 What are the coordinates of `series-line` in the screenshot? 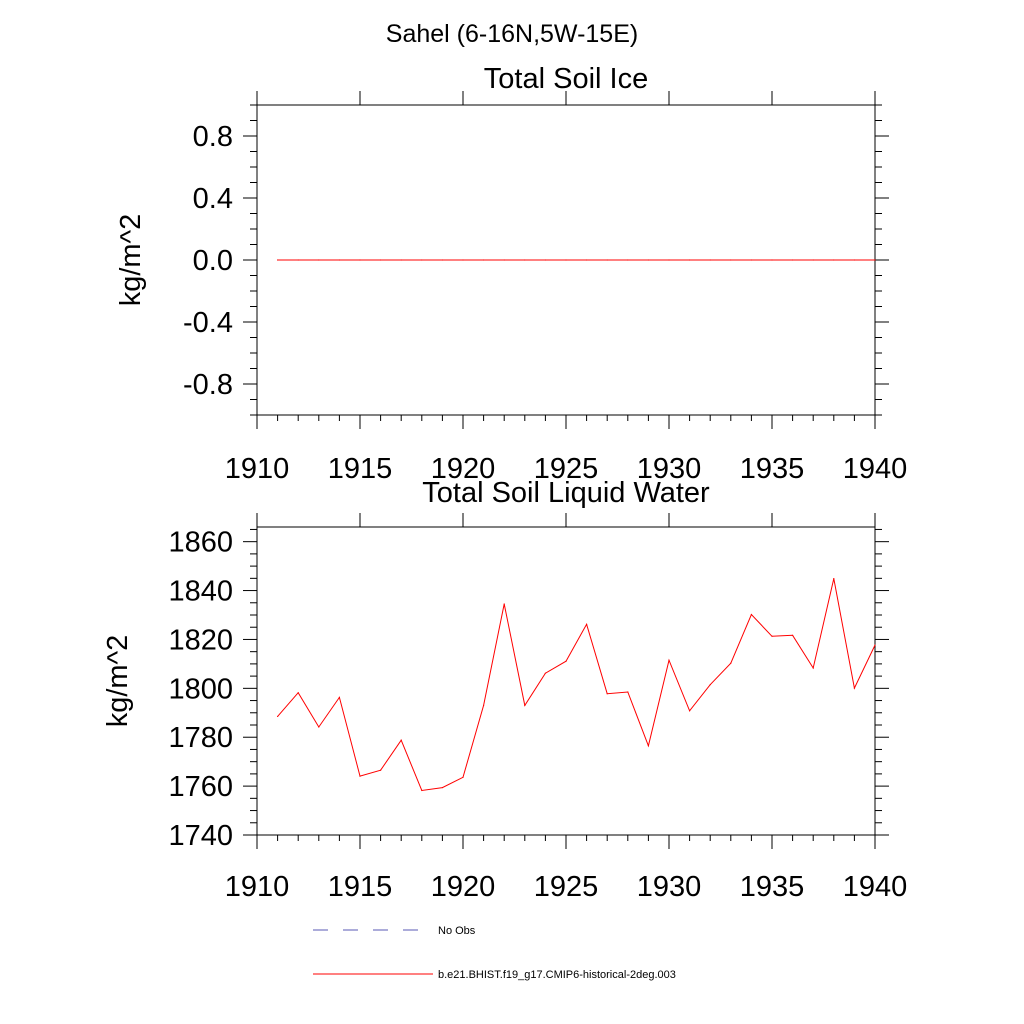 It's located at (576, 685).